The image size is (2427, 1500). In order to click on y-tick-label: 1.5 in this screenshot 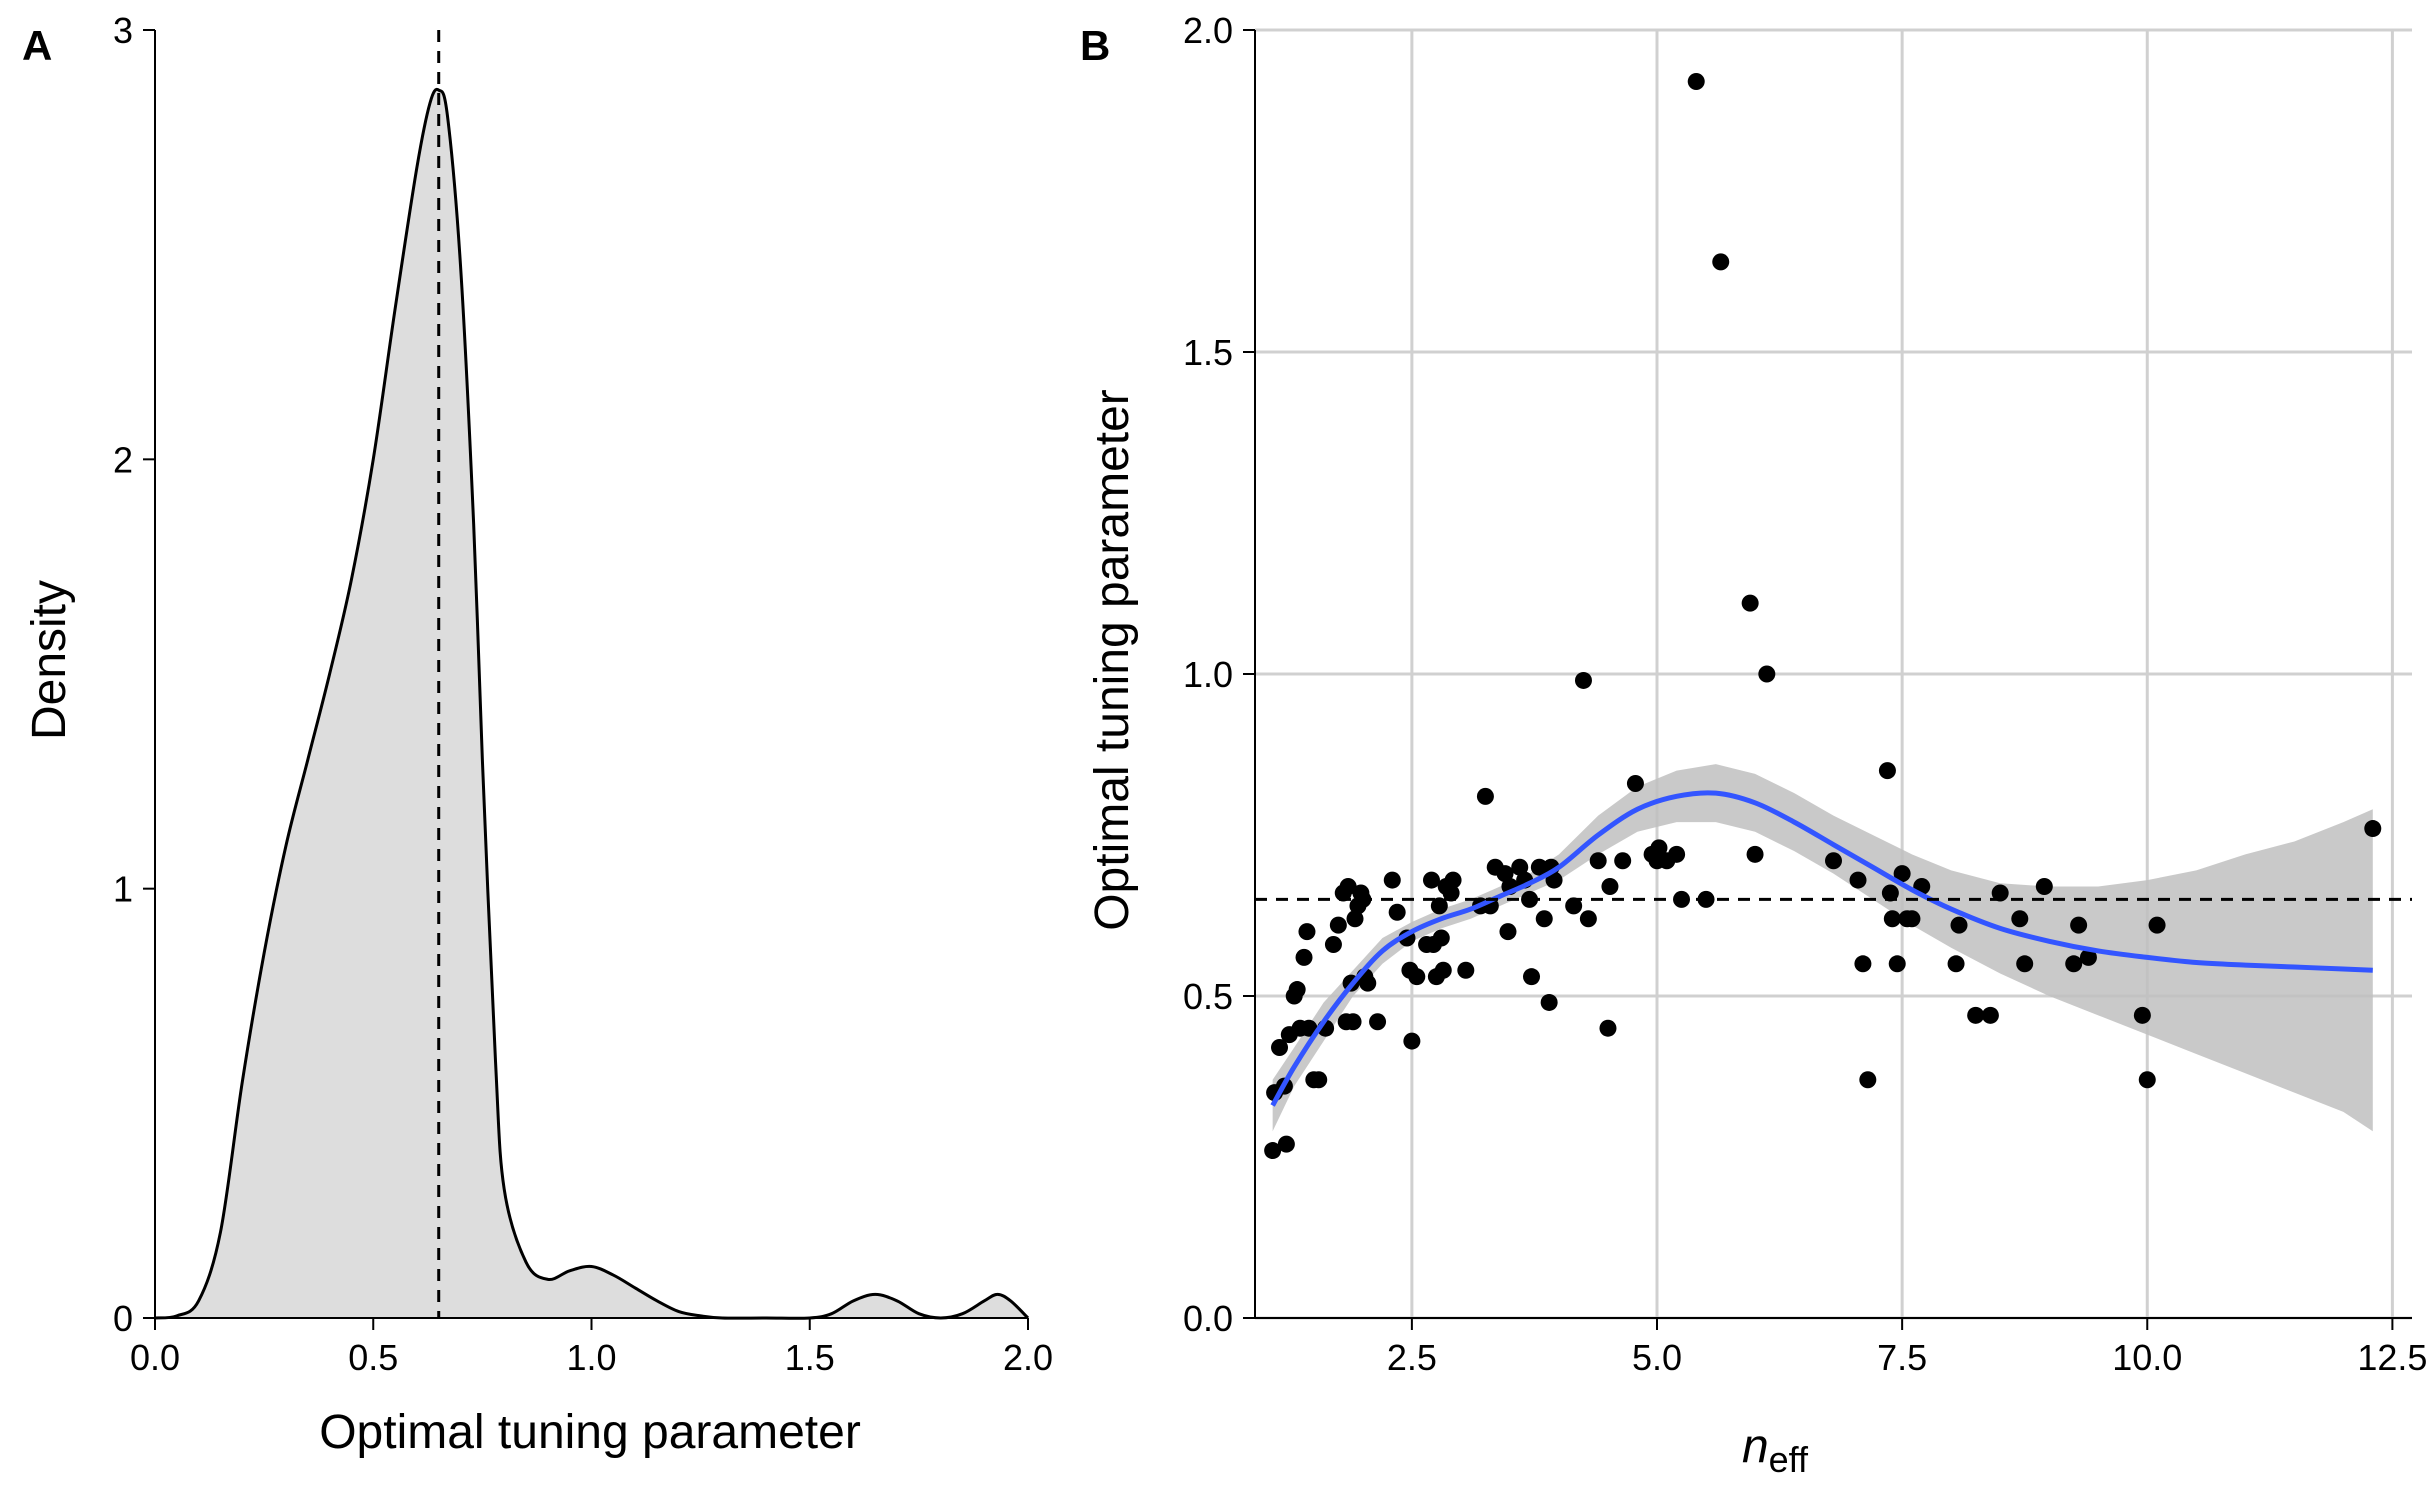, I will do `click(1208, 352)`.